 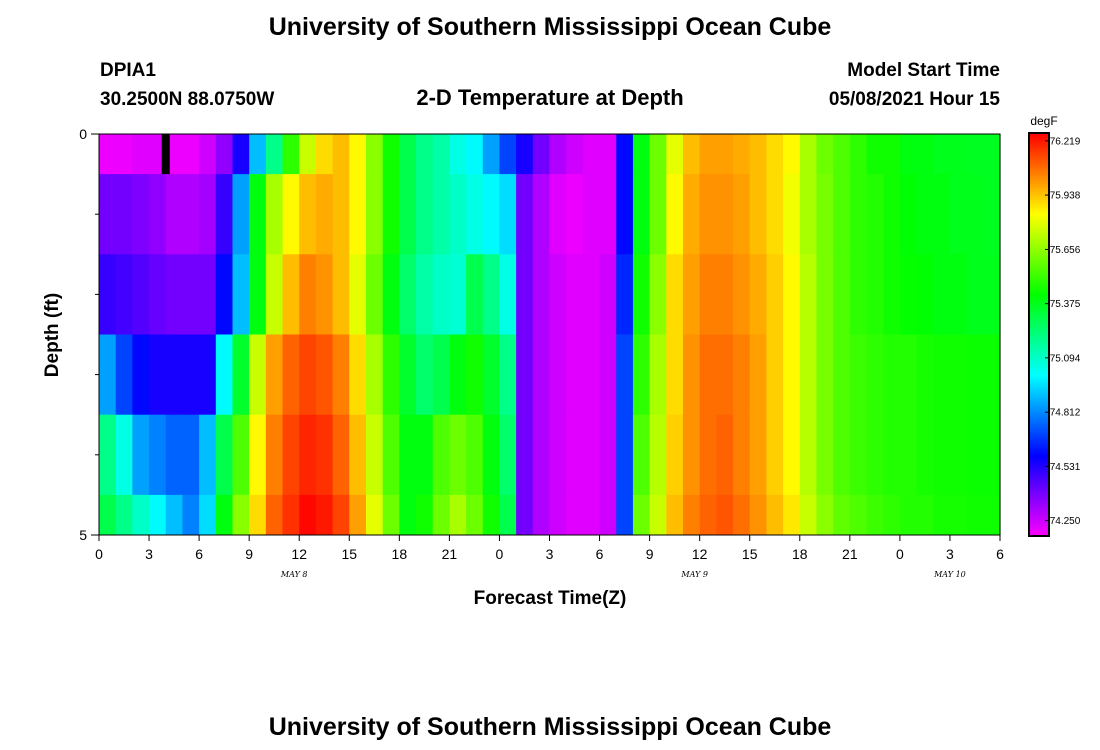 What do you see at coordinates (1039, 334) in the screenshot?
I see `colorbar-frame` at bounding box center [1039, 334].